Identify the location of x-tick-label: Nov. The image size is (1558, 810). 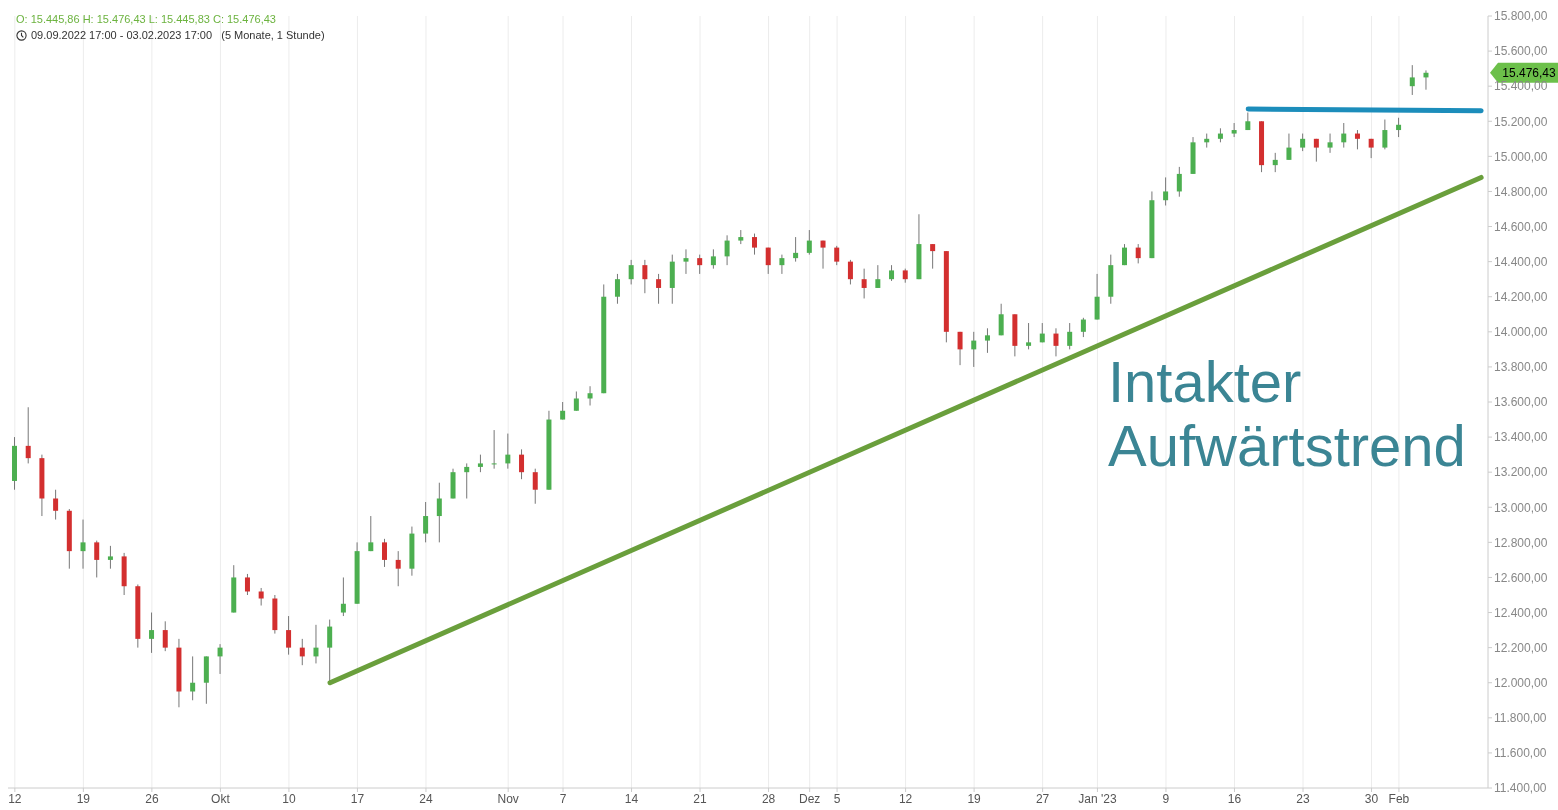
(508, 798).